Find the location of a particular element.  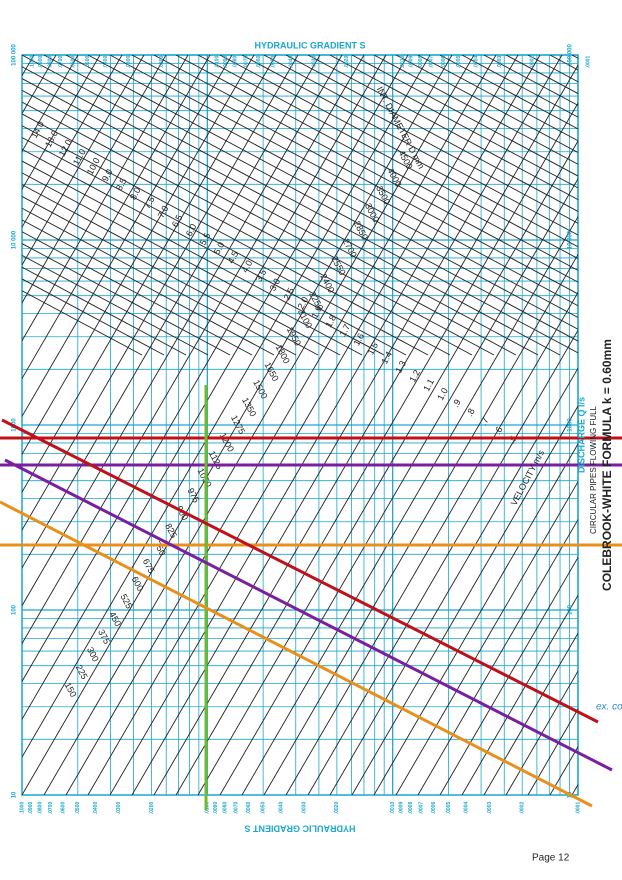

gradient-label: .0060 is located at coordinates (249, 808).